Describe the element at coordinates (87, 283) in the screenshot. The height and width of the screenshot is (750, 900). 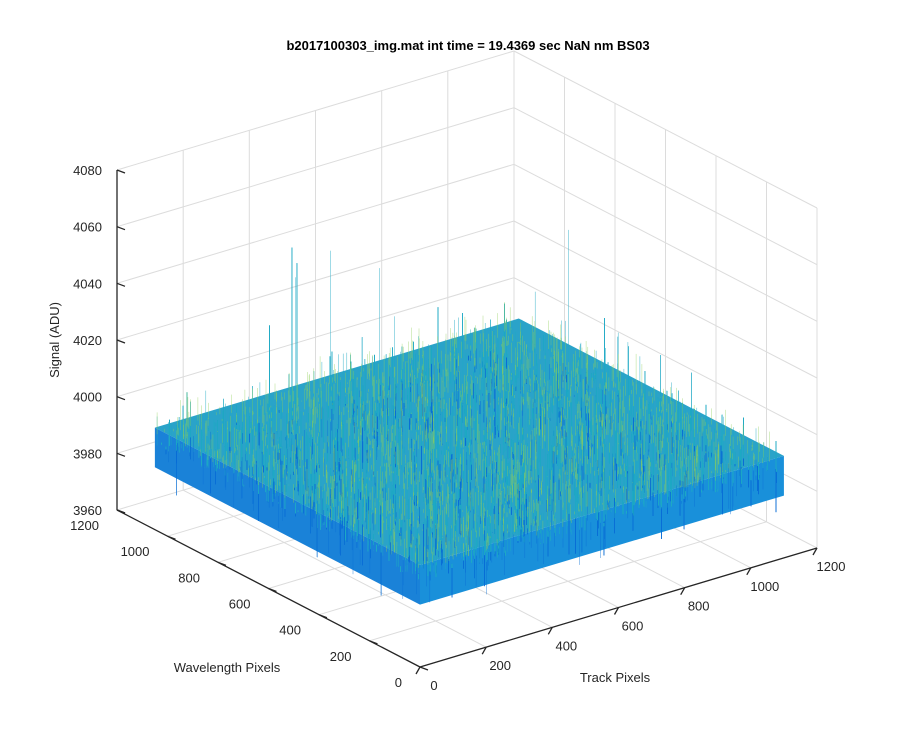
I see `z-tick-label: 4040` at that location.